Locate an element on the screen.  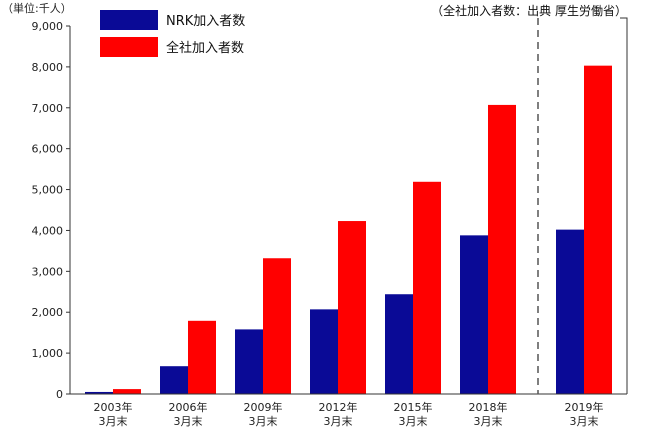
y-tick-label: 6,000 is located at coordinates (48, 149).